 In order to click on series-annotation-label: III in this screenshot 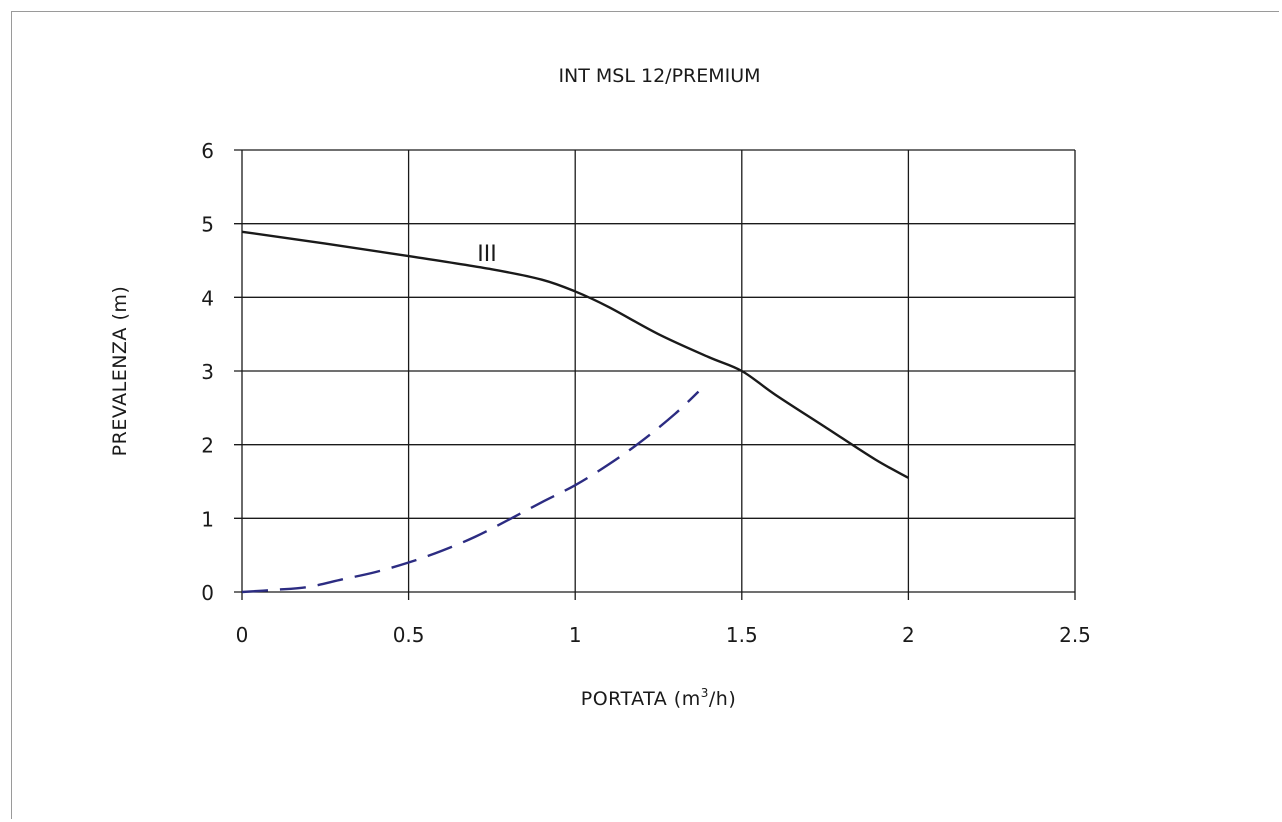, I will do `click(486, 254)`.